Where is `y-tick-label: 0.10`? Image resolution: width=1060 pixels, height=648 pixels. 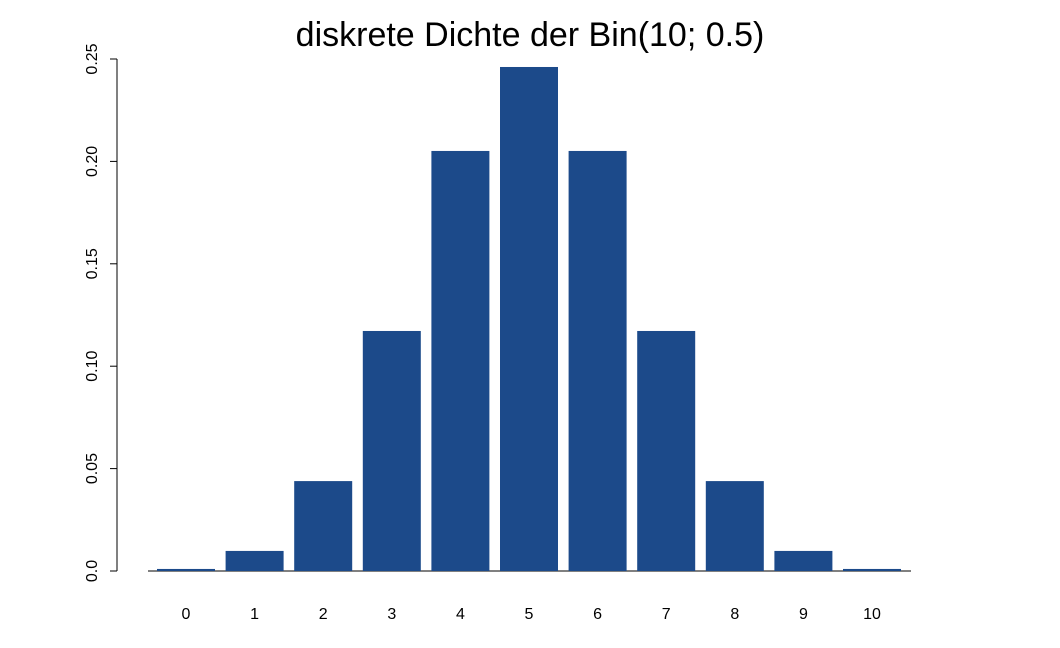
y-tick-label: 0.10 is located at coordinates (92, 366).